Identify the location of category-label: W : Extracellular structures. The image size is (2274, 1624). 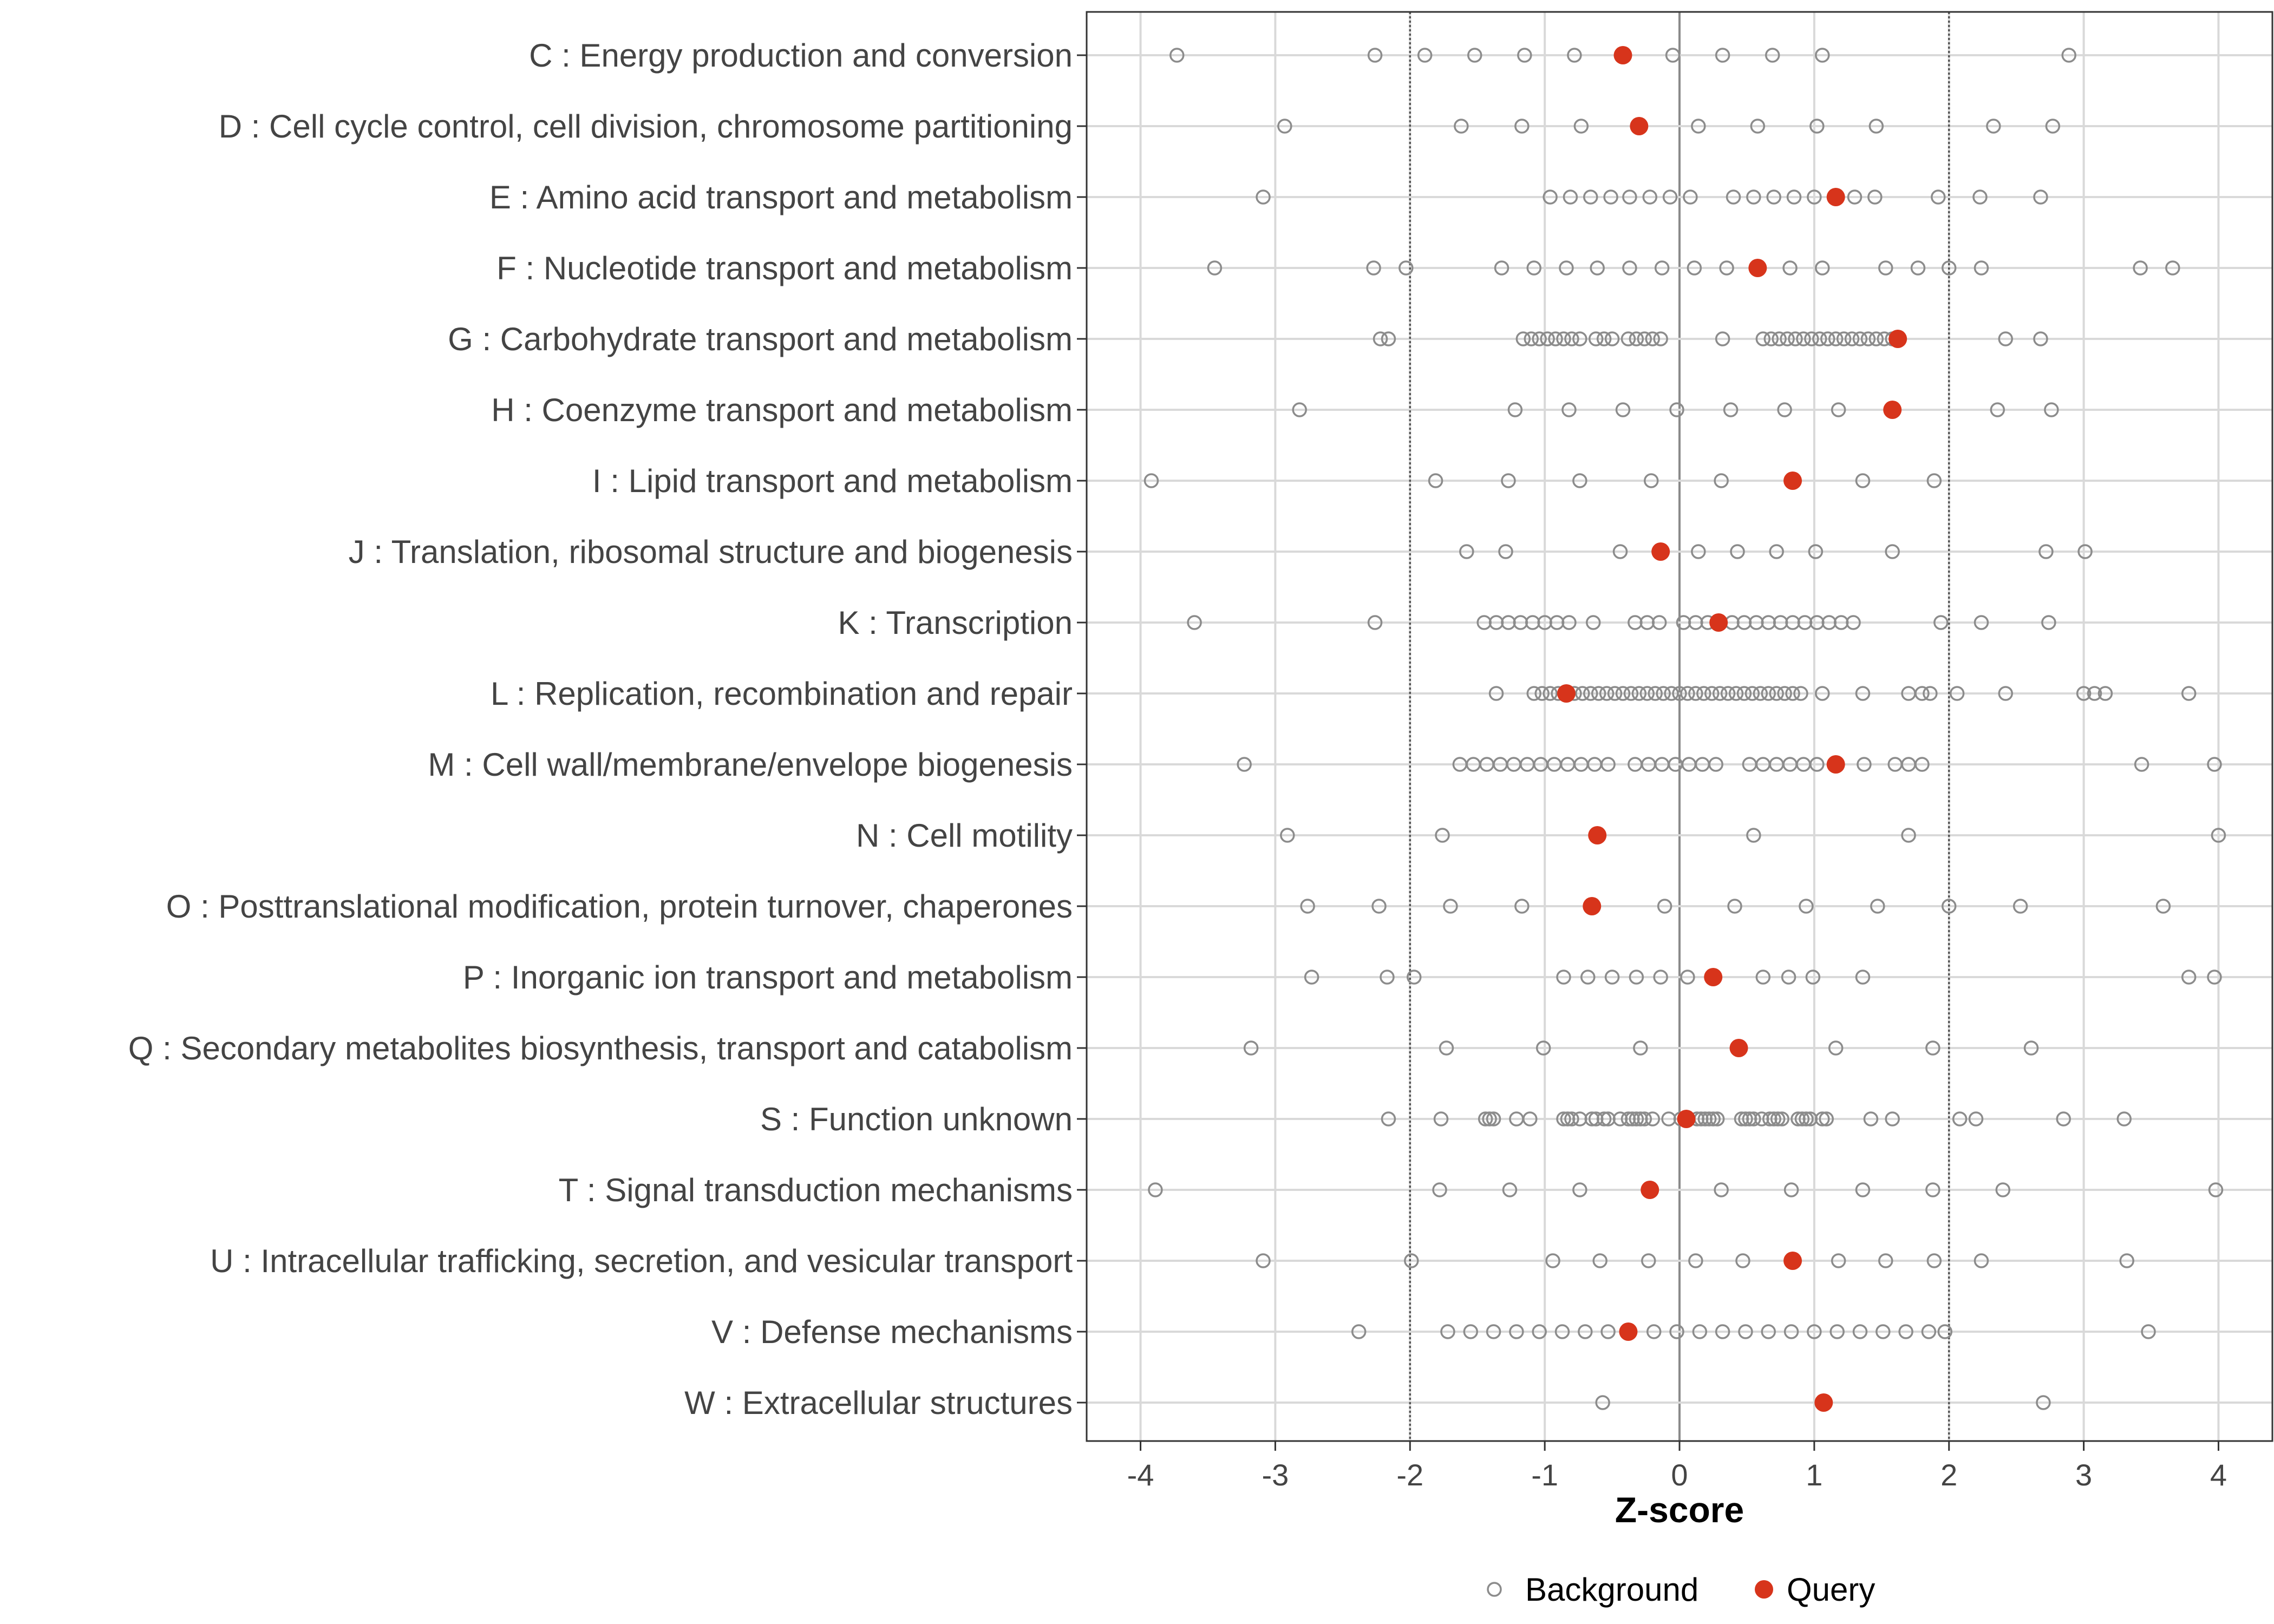
(879, 1403).